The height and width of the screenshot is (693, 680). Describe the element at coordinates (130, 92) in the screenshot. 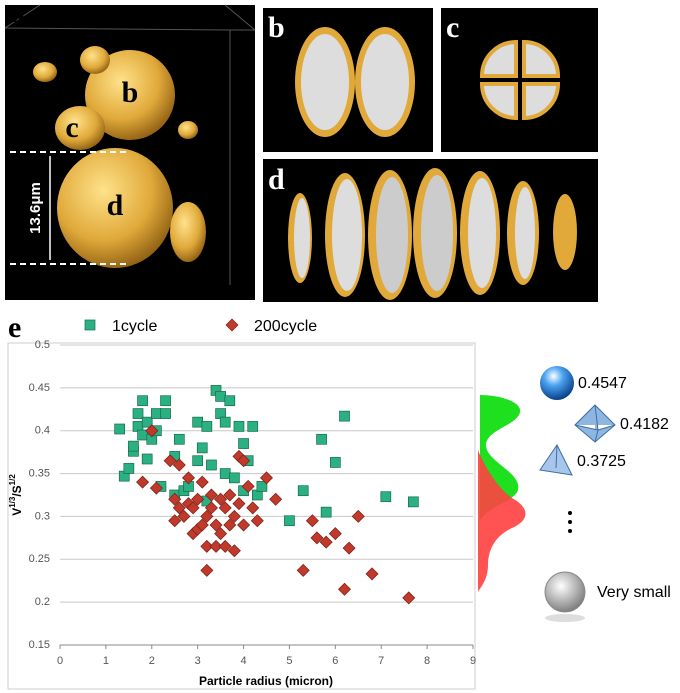

I see `particle-label: b` at that location.